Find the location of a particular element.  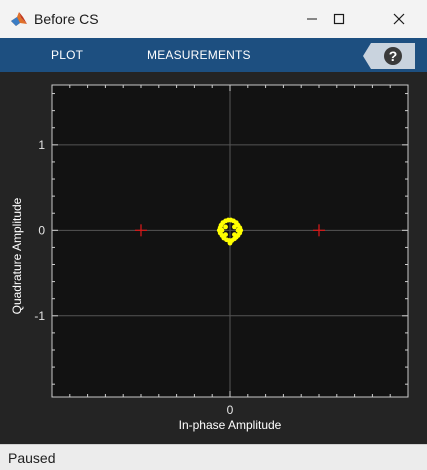

help-button: ? is located at coordinates (389, 56).